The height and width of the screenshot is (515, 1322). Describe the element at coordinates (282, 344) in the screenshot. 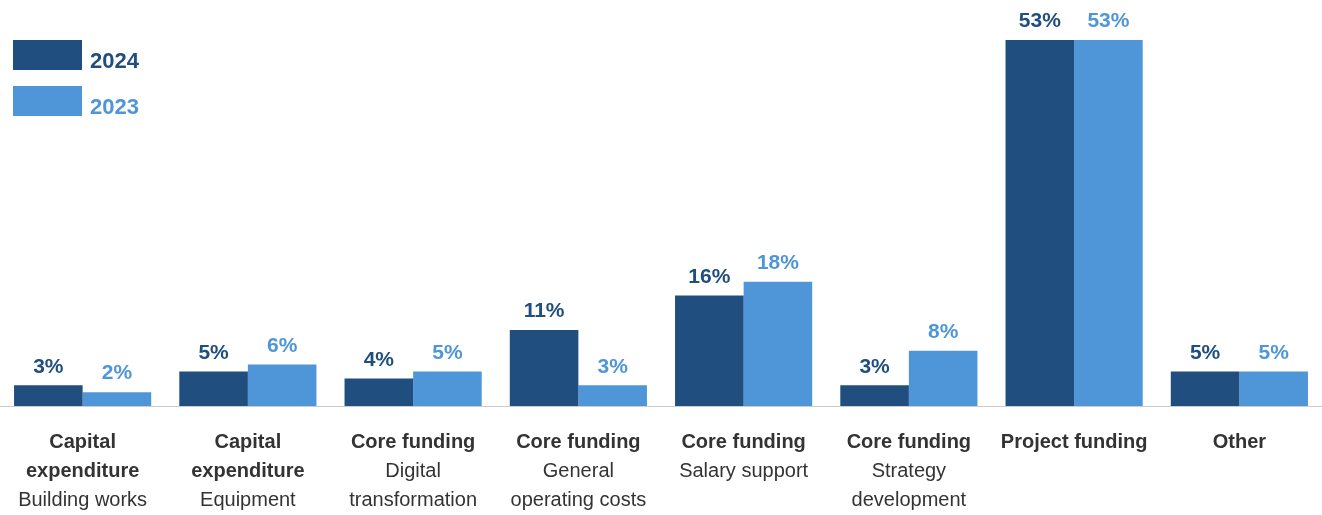

I see `data-label: 6%` at that location.